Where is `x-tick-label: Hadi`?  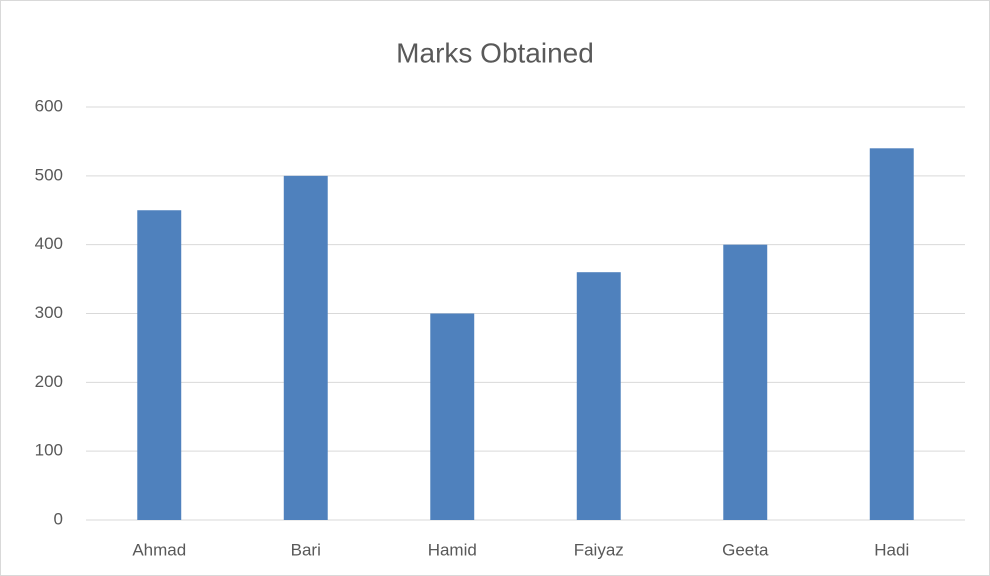
x-tick-label: Hadi is located at coordinates (891, 549).